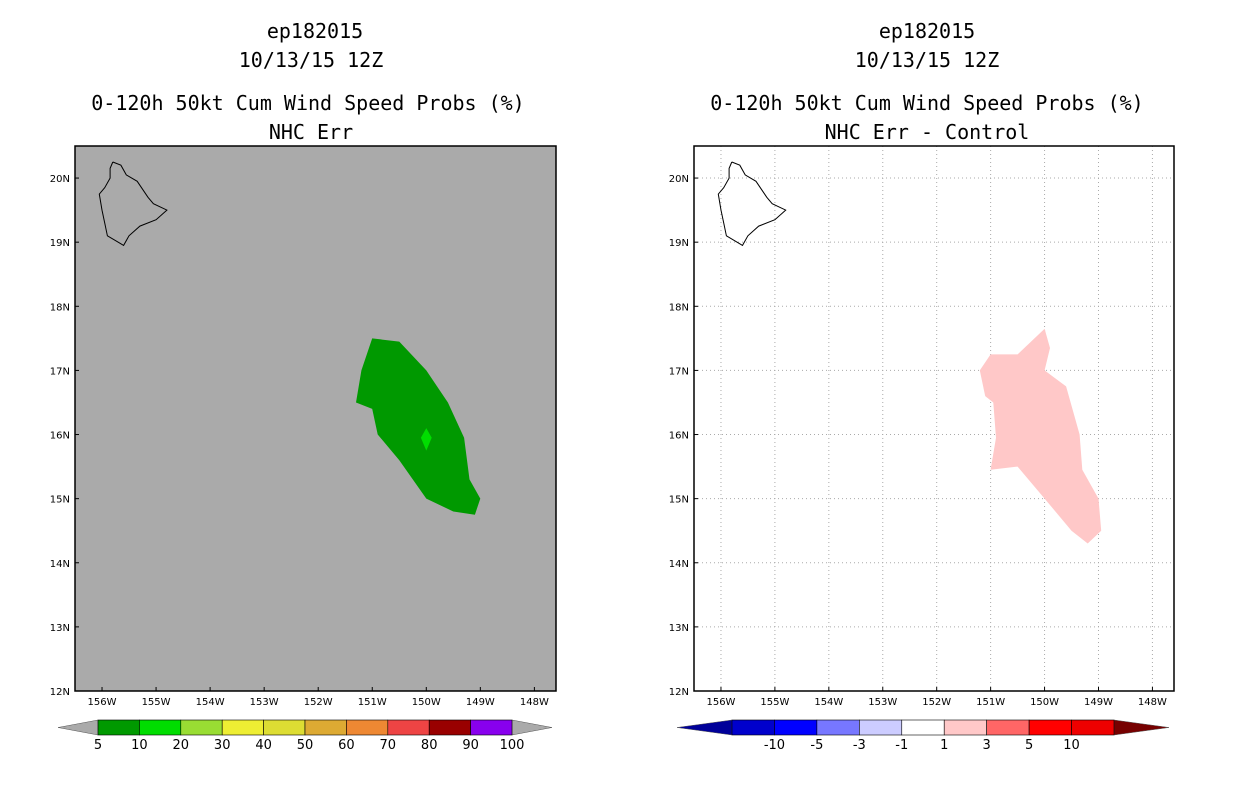 The image size is (1236, 800). I want to click on left-title-line-2: 10/13/15 12Z, so click(311, 60).